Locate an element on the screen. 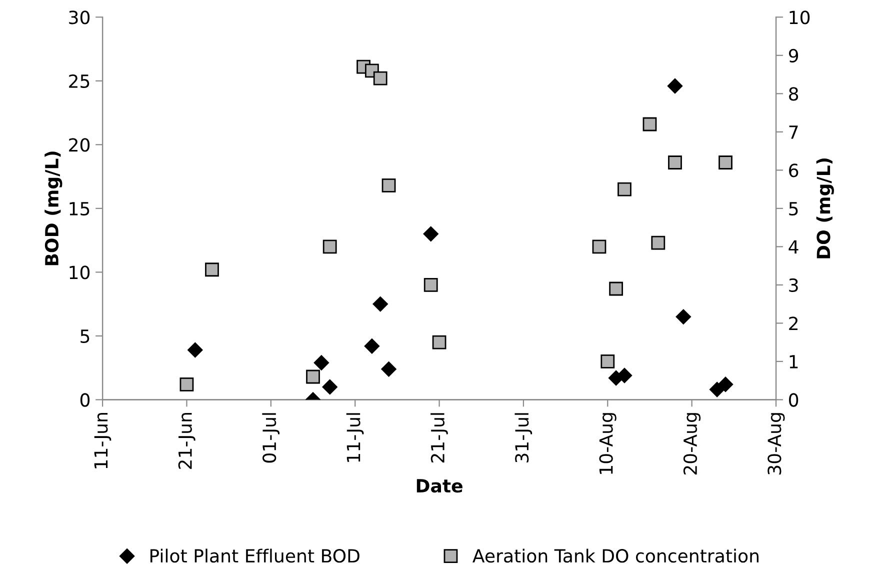 This screenshot has height=571, width=869. y2-tick-label: 9 is located at coordinates (793, 55).